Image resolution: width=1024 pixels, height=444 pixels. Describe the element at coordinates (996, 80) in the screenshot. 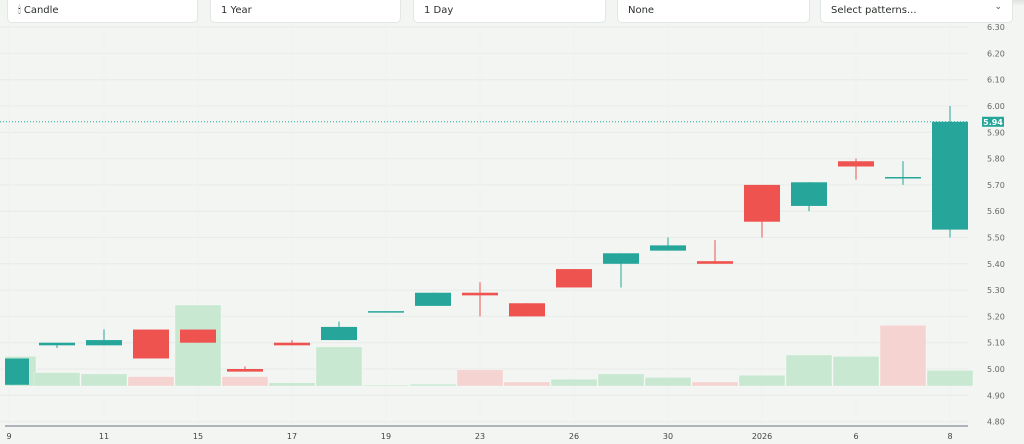

I see `price-tick: 6.10` at that location.